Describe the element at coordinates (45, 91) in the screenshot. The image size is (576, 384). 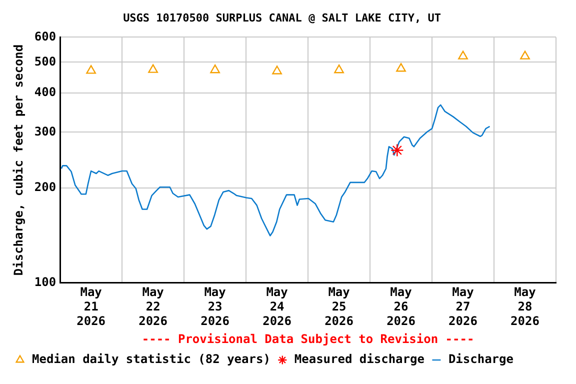
I see `y-tick-label: 400` at that location.